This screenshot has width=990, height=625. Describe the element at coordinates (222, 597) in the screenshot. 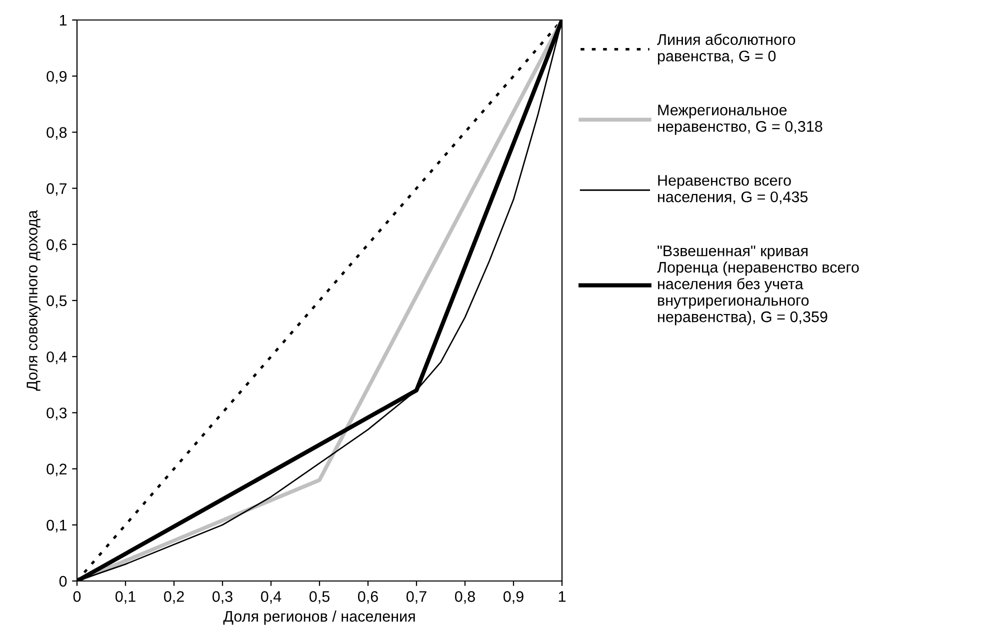

I see `x-tick-label: 0,3` at that location.